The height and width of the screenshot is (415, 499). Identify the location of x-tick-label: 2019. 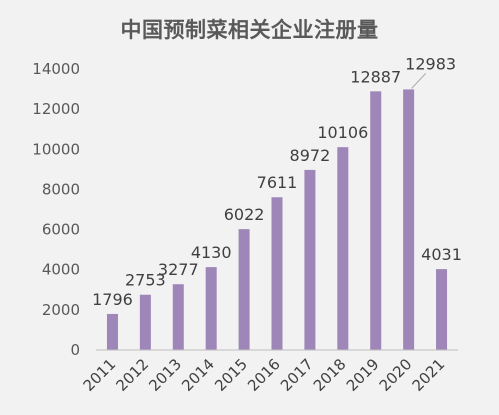
(363, 375).